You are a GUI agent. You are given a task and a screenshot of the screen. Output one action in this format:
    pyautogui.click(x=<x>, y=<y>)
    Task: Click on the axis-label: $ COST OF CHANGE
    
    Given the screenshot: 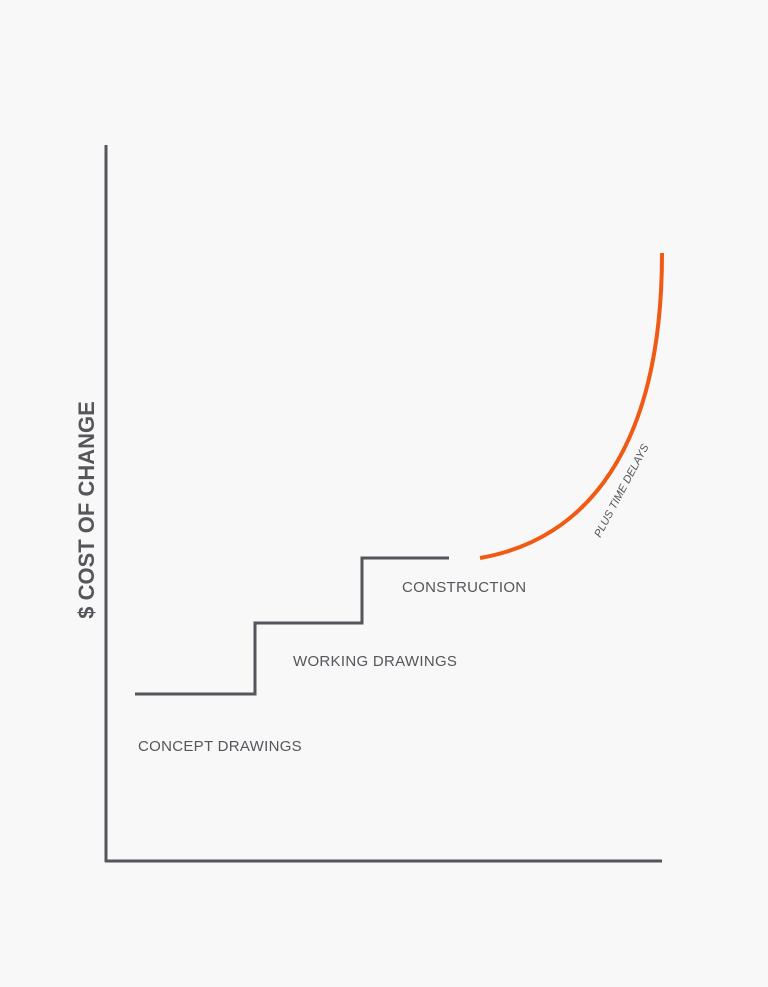 What is the action you would take?
    pyautogui.click(x=86, y=510)
    